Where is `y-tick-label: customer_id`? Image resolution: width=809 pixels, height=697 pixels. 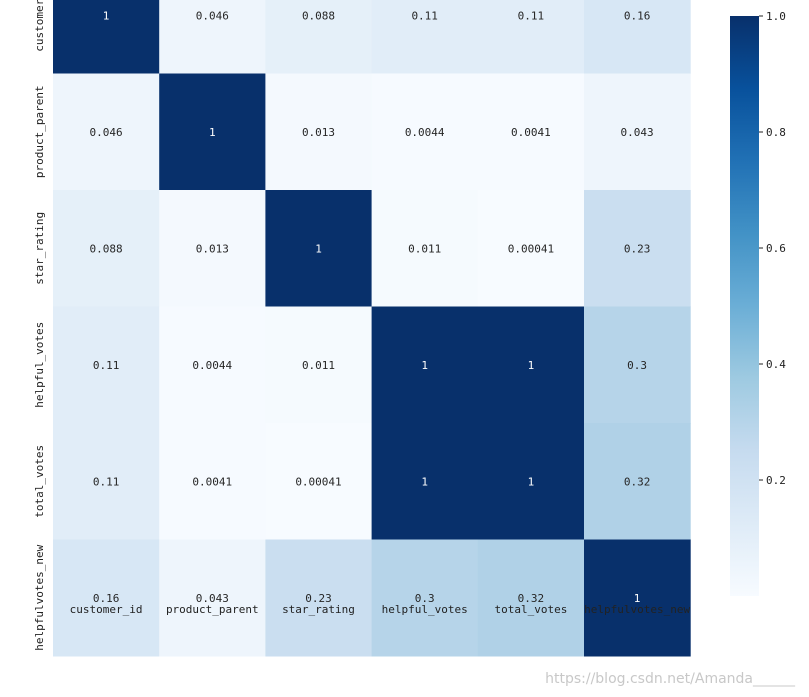
y-tick-label: customer_id is located at coordinates (39, 26).